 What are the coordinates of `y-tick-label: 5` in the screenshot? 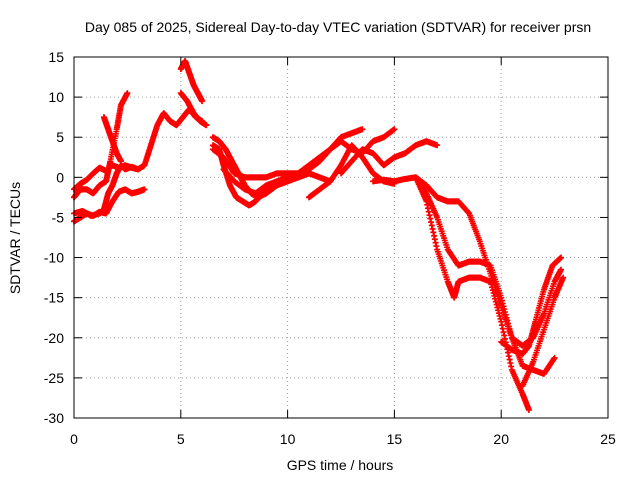 It's located at (60, 137).